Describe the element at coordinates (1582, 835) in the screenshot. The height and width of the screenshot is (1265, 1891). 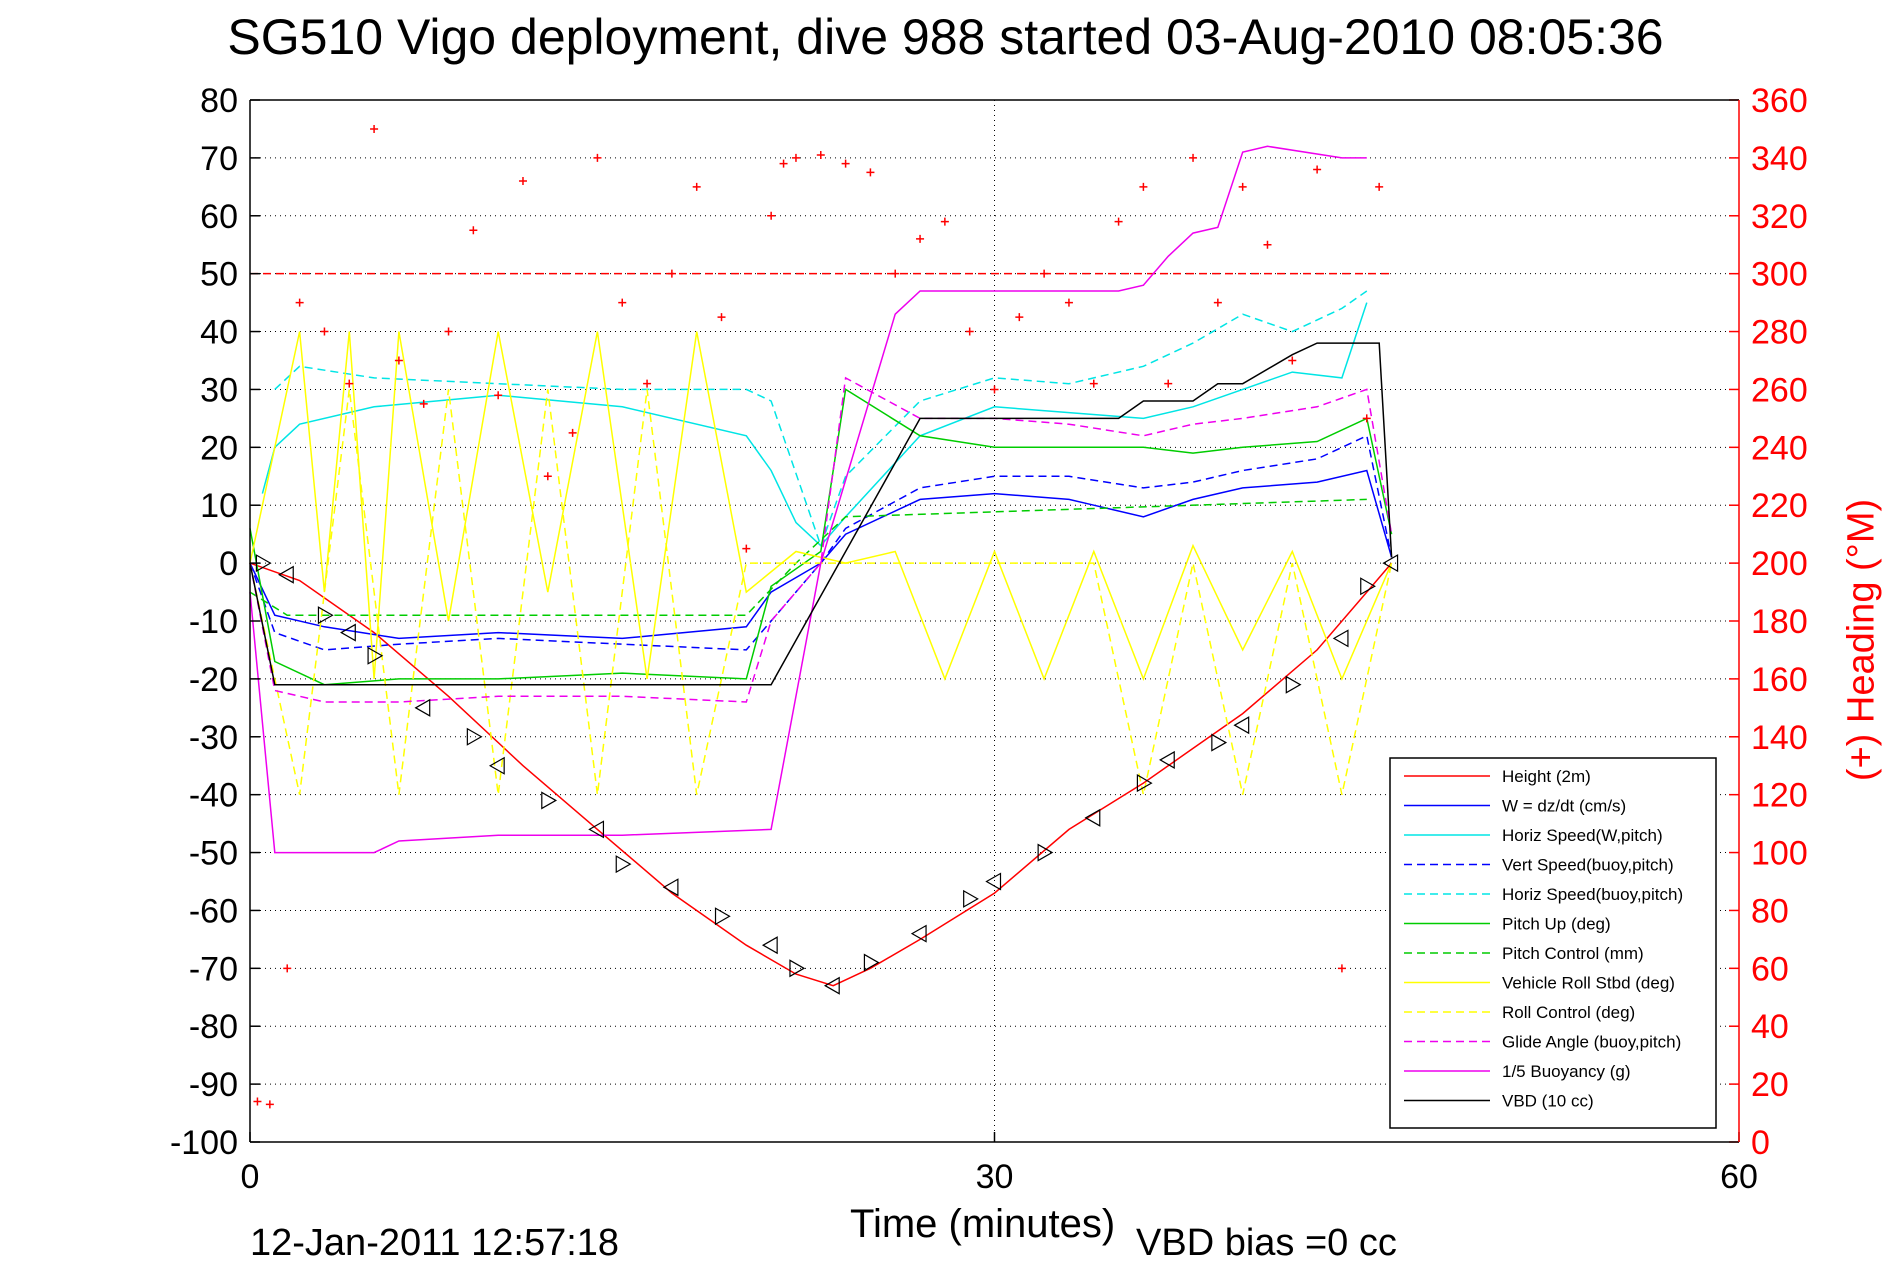
I see `legend-label: Horiz Speed(W,pitch)` at that location.